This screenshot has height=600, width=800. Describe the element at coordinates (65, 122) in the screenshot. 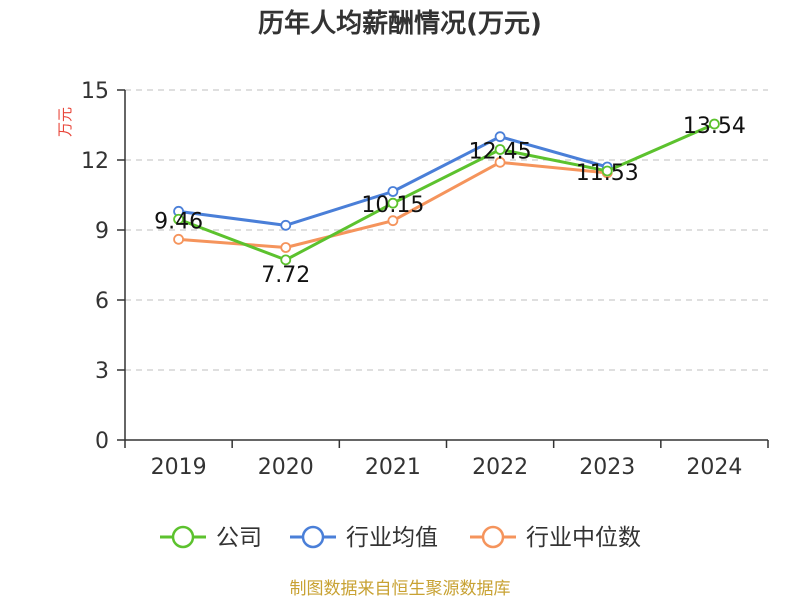

I see `y-axis-label: 万元` at that location.